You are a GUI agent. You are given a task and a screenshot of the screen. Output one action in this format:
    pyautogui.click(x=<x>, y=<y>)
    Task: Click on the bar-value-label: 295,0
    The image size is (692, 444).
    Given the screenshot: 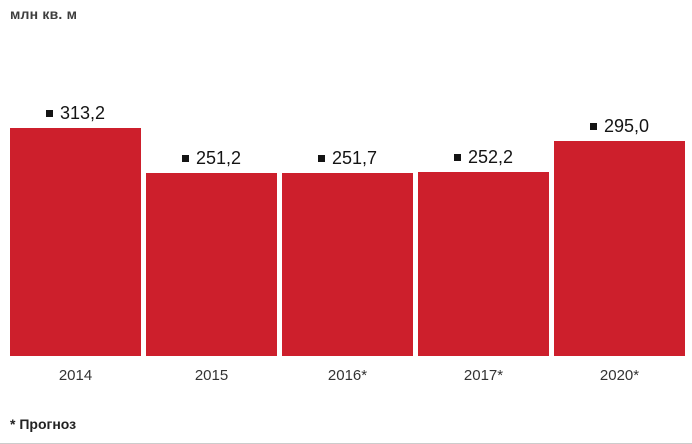 What is the action you would take?
    pyautogui.click(x=619, y=126)
    